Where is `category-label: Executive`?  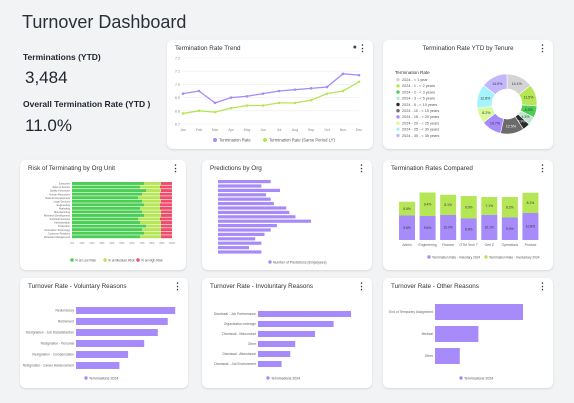
category-label: Executive is located at coordinates (64, 184).